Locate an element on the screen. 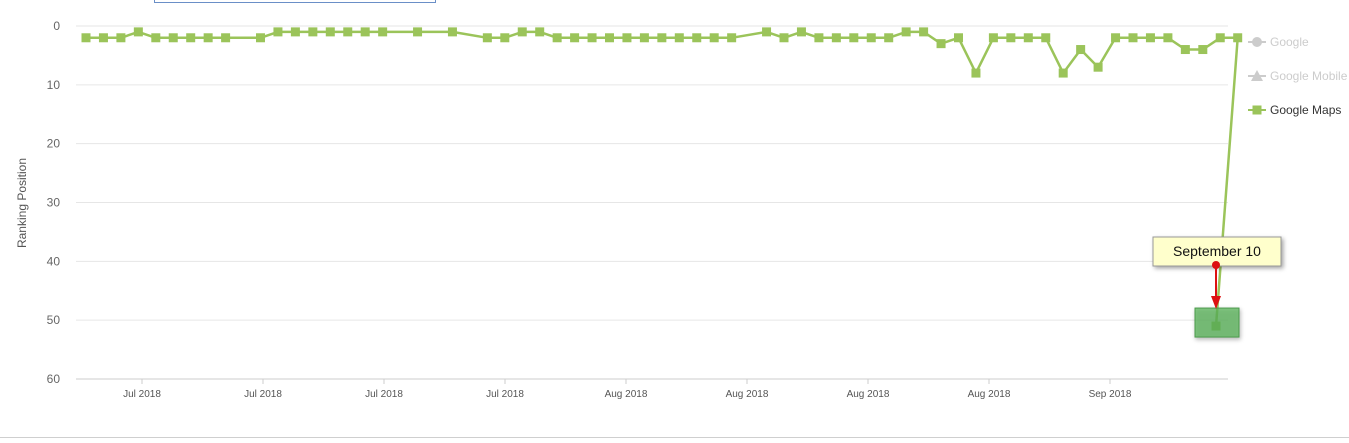  y-tick-label: 60 is located at coordinates (54, 379).